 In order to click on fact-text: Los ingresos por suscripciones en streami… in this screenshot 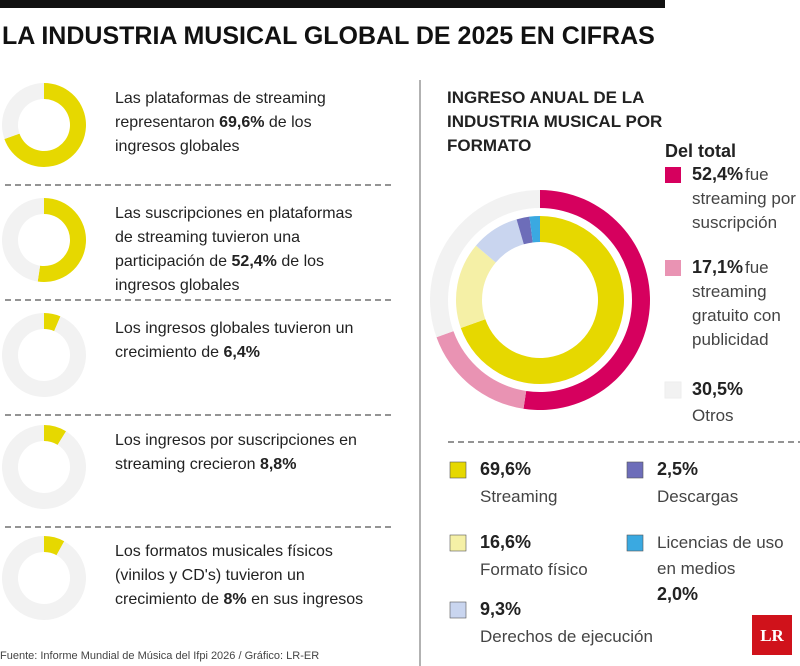, I will do `click(236, 452)`.